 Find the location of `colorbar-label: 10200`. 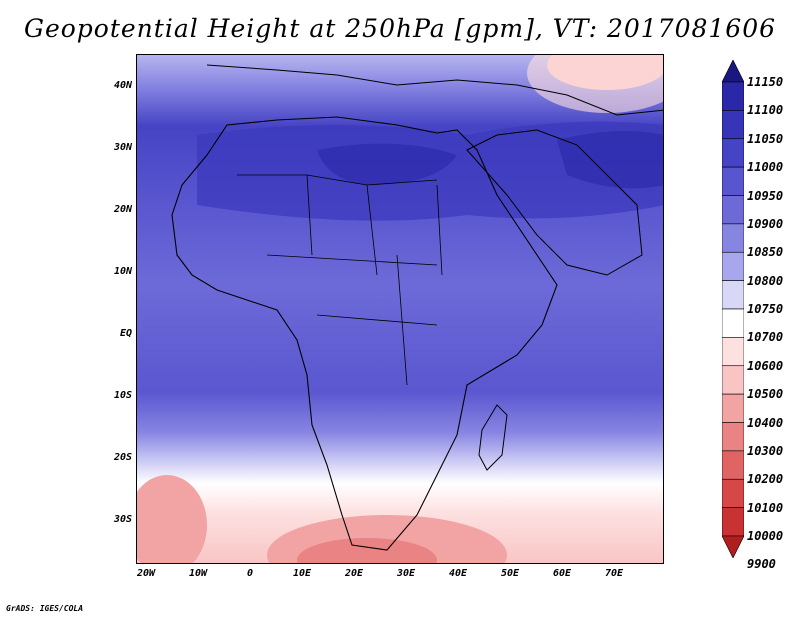

colorbar-label: 10200 is located at coordinates (765, 479).